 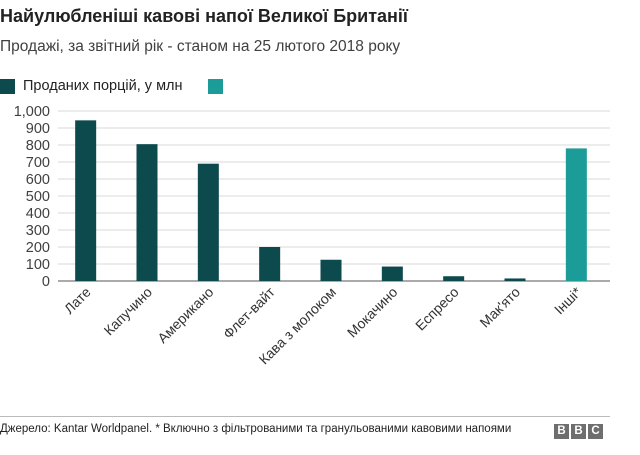 I want to click on x-tick-label: Мак'ято, so click(x=499, y=307).